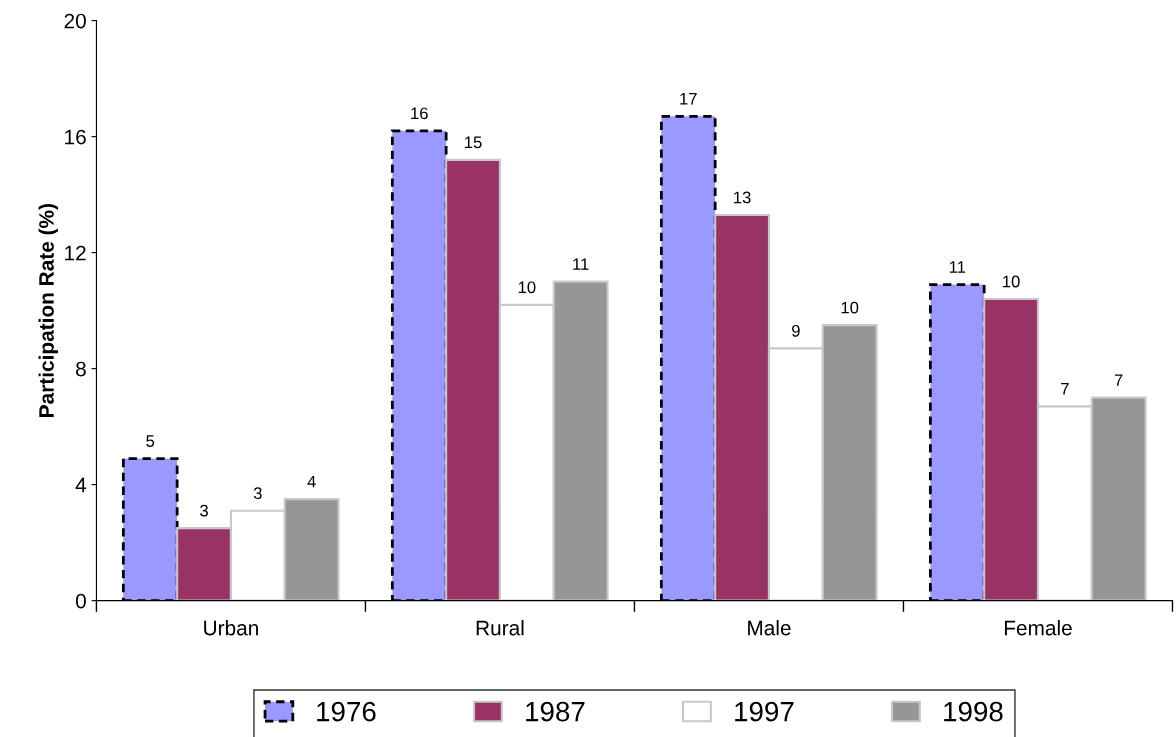 The image size is (1176, 737). What do you see at coordinates (688, 99) in the screenshot?
I see `data-label: 17` at bounding box center [688, 99].